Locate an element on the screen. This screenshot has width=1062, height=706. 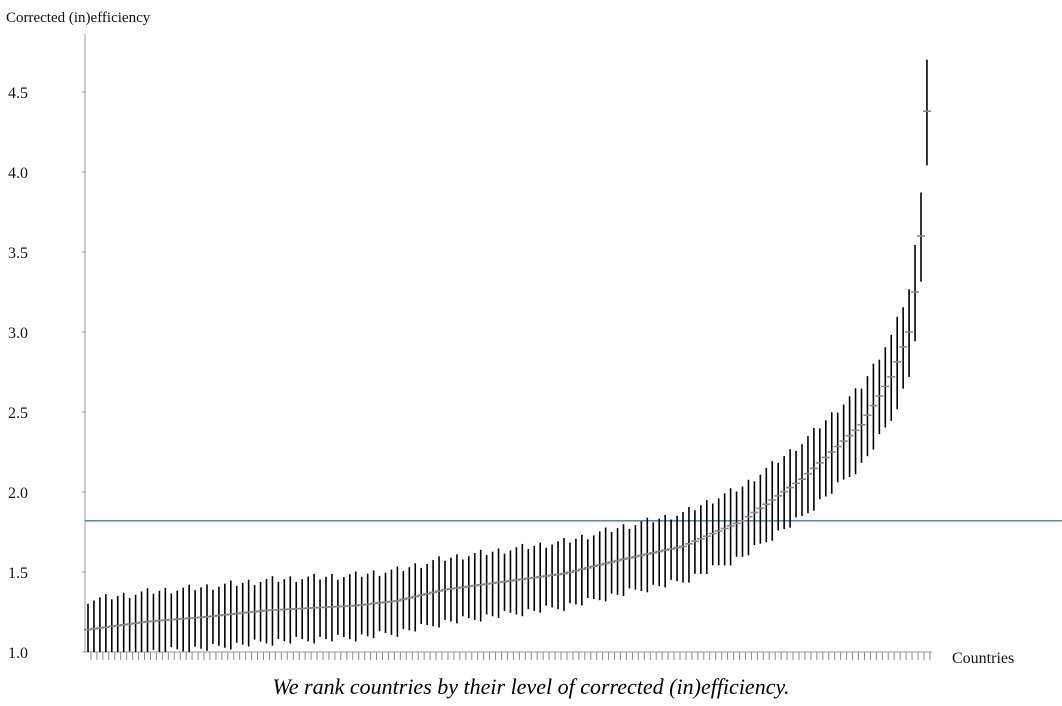
y-tick-label: 4.0 is located at coordinates (18, 173).